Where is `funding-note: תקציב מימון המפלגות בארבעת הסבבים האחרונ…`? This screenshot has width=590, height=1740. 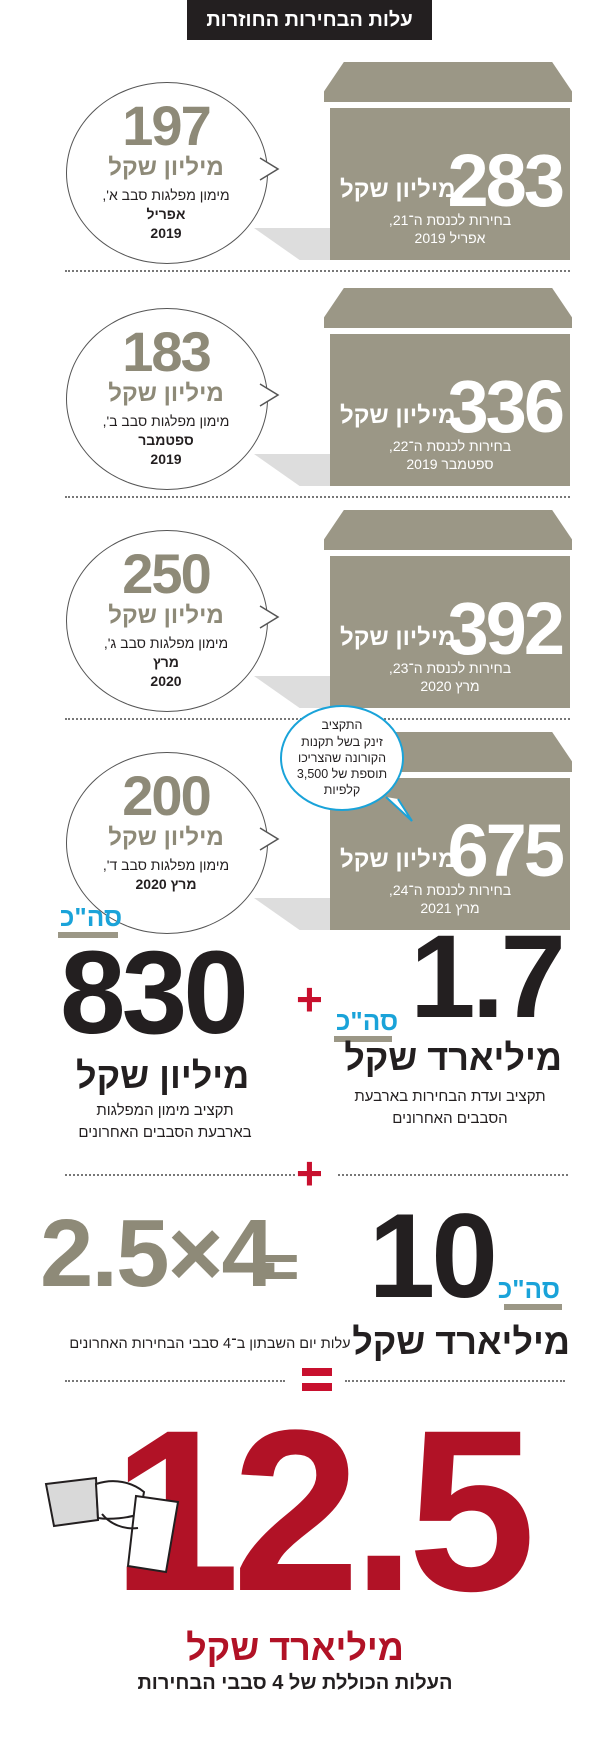
funding-note: תקציב מימון המפלגות בארבעת הסבבים האחרונ… is located at coordinates (165, 1122).